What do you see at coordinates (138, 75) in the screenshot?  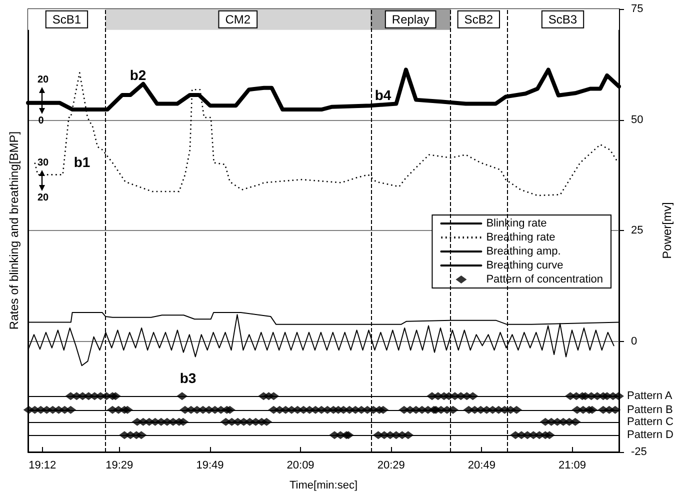 I see `annotation: b2` at bounding box center [138, 75].